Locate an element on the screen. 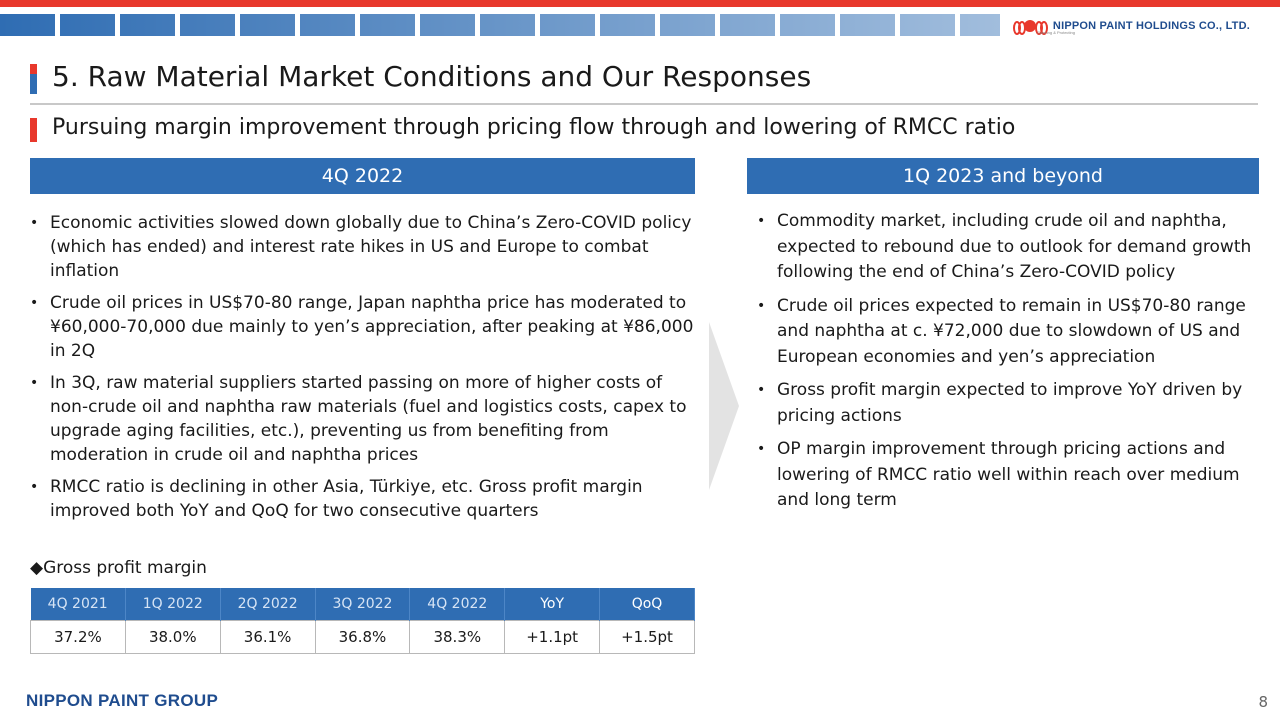 Image resolution: width=1280 pixels, height=720 pixels. table-cell: +1.5pt is located at coordinates (647, 637).